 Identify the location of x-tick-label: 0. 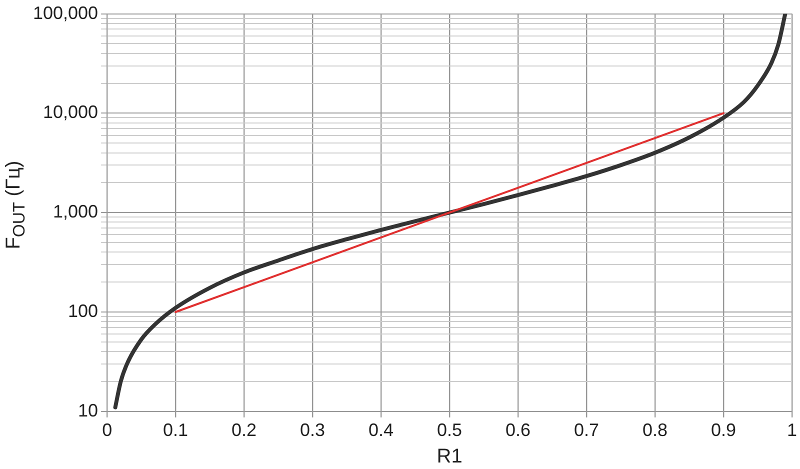
(107, 430).